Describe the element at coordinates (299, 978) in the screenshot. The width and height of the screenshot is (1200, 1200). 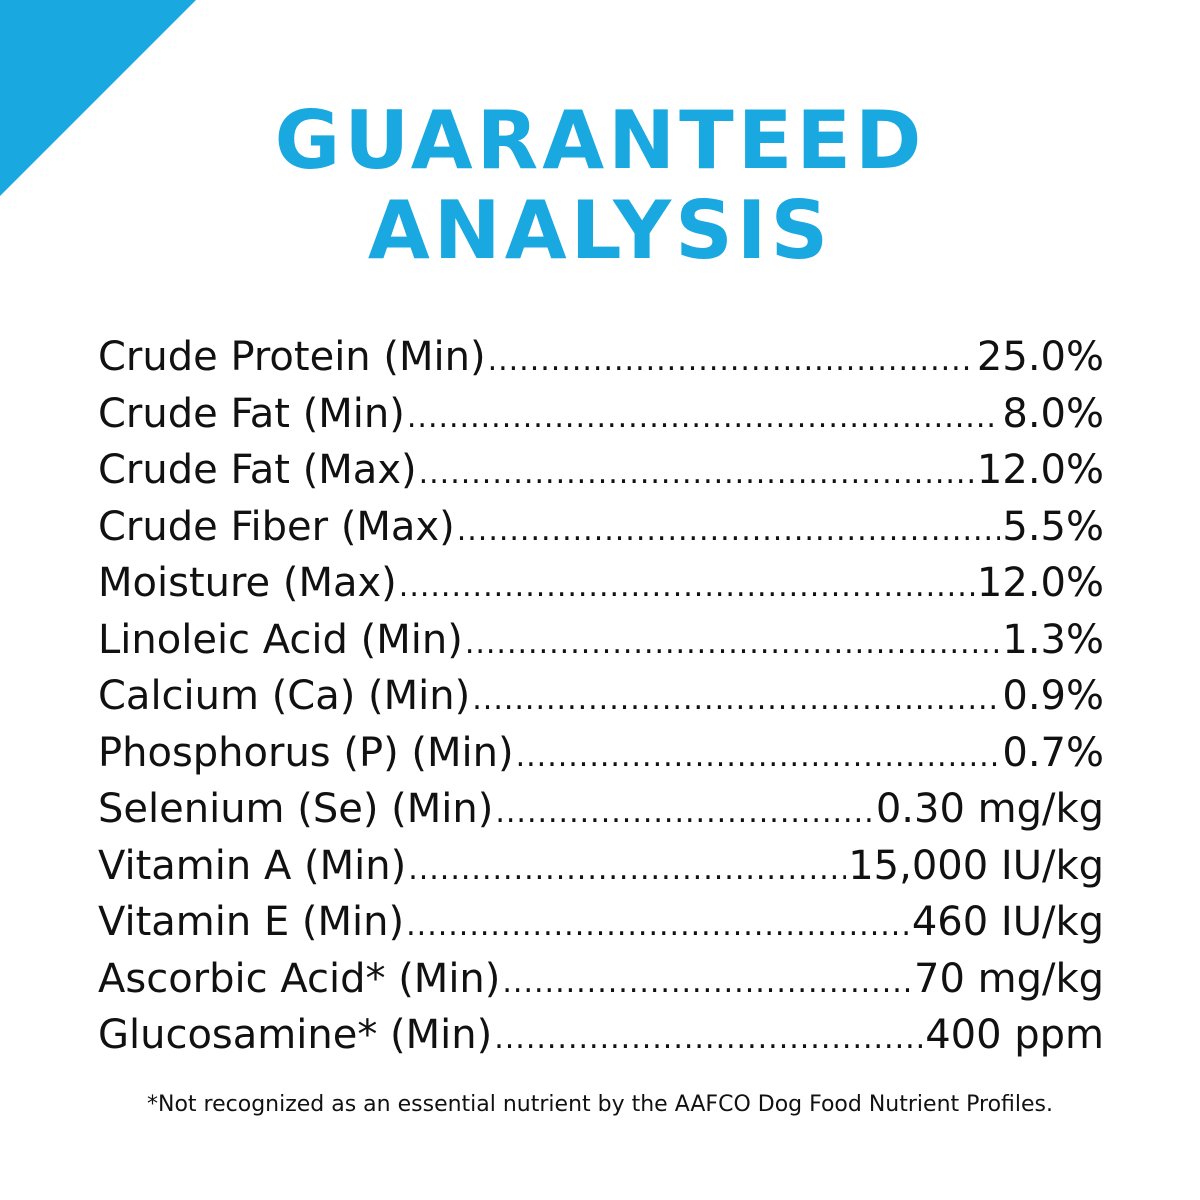
I see `nutrient-label: Ascorbic Acid* (Min)` at that location.